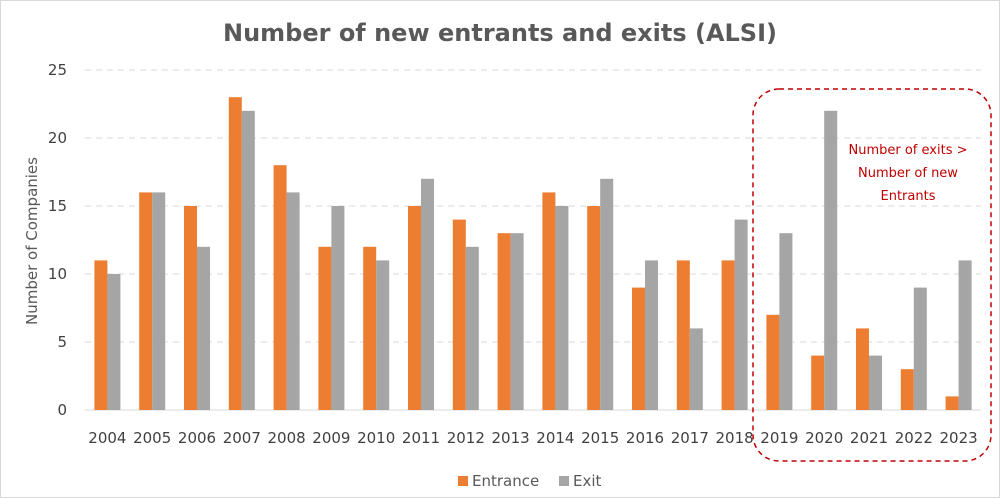 This screenshot has width=1000, height=498. What do you see at coordinates (146, 301) in the screenshot?
I see `bar-entrance-2005` at bounding box center [146, 301].